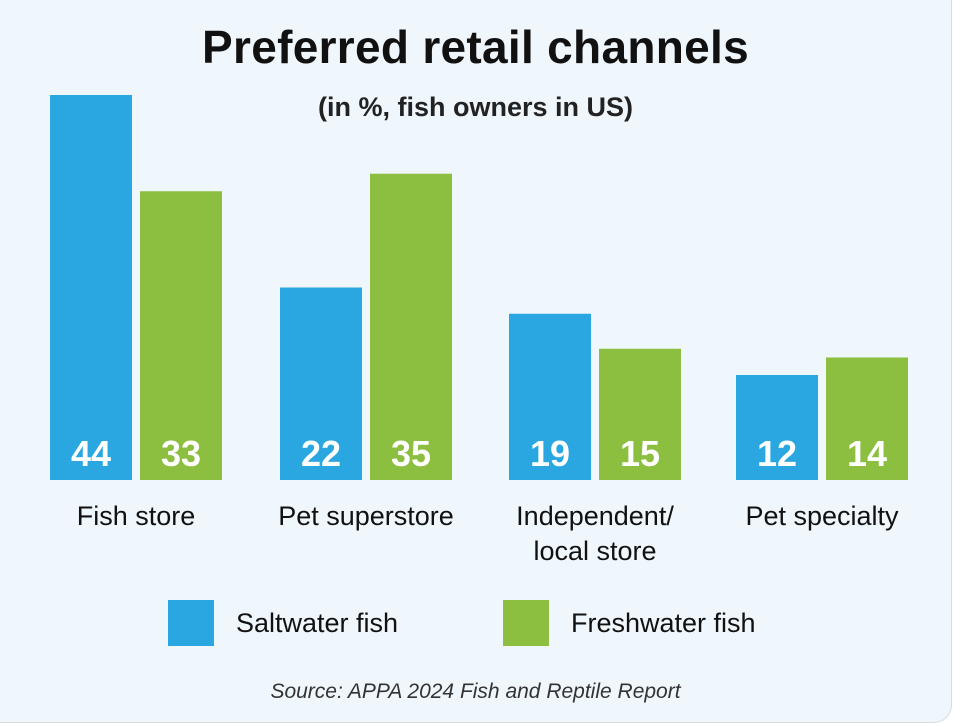  What do you see at coordinates (550, 396) in the screenshot?
I see `bar-independent-local-store-saltwater-fish` at bounding box center [550, 396].